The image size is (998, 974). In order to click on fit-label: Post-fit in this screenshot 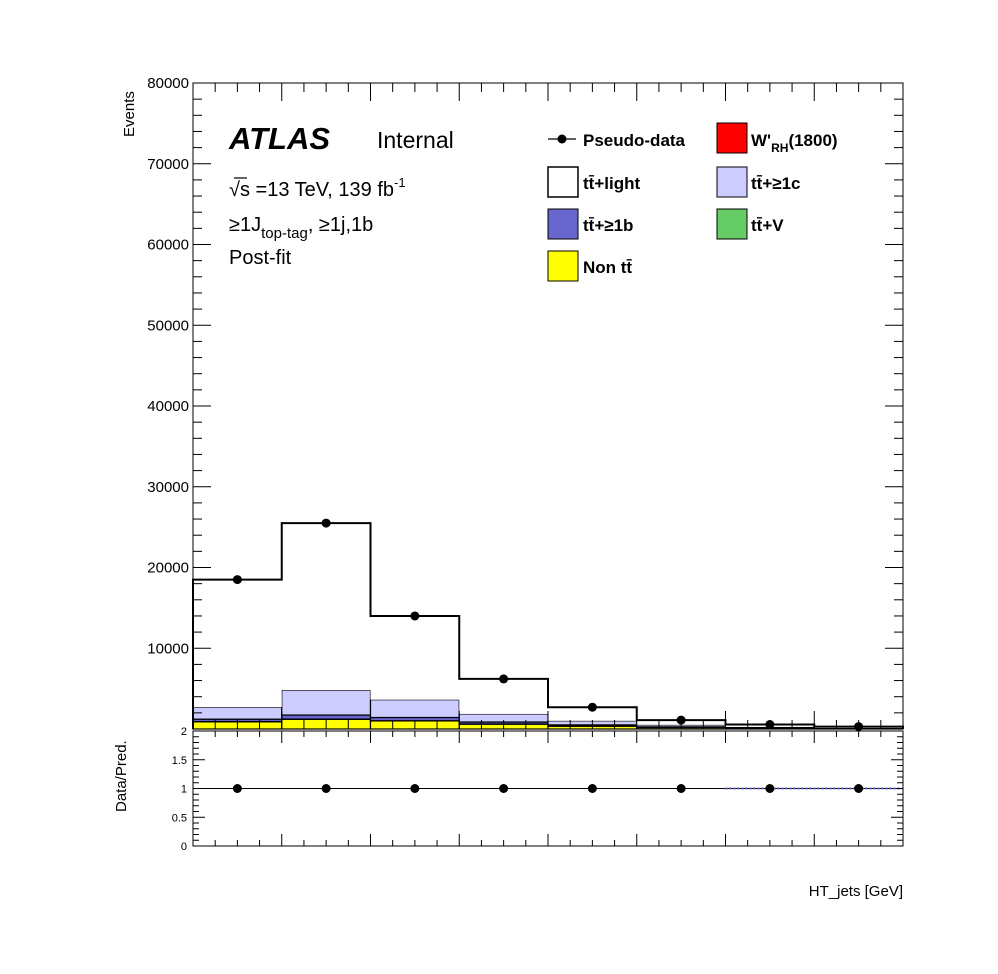, I will do `click(260, 258)`.